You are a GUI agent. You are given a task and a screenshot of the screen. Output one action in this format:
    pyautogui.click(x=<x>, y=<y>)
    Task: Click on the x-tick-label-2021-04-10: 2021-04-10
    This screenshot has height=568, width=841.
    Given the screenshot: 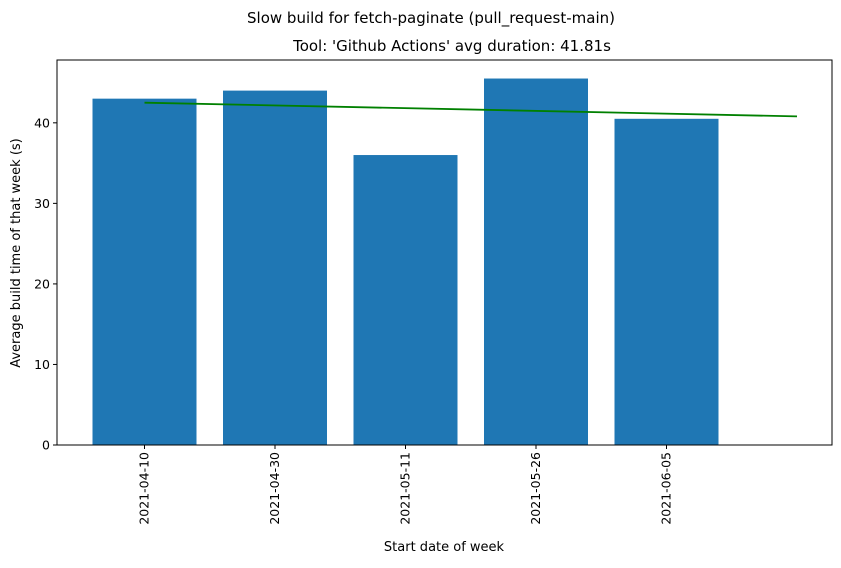 What is the action you would take?
    pyautogui.click(x=144, y=488)
    